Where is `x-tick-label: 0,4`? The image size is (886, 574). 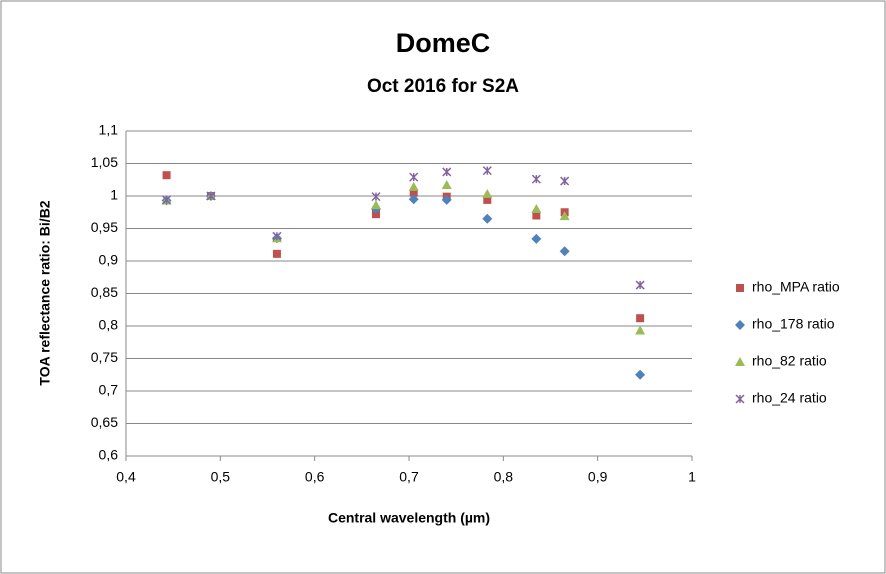 x-tick-label: 0,4 is located at coordinates (126, 477).